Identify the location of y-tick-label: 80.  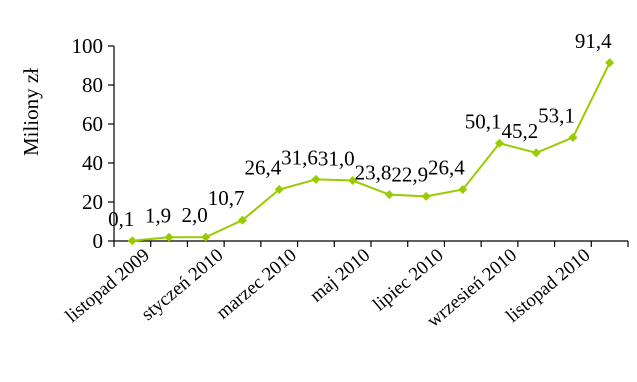
(92, 85).